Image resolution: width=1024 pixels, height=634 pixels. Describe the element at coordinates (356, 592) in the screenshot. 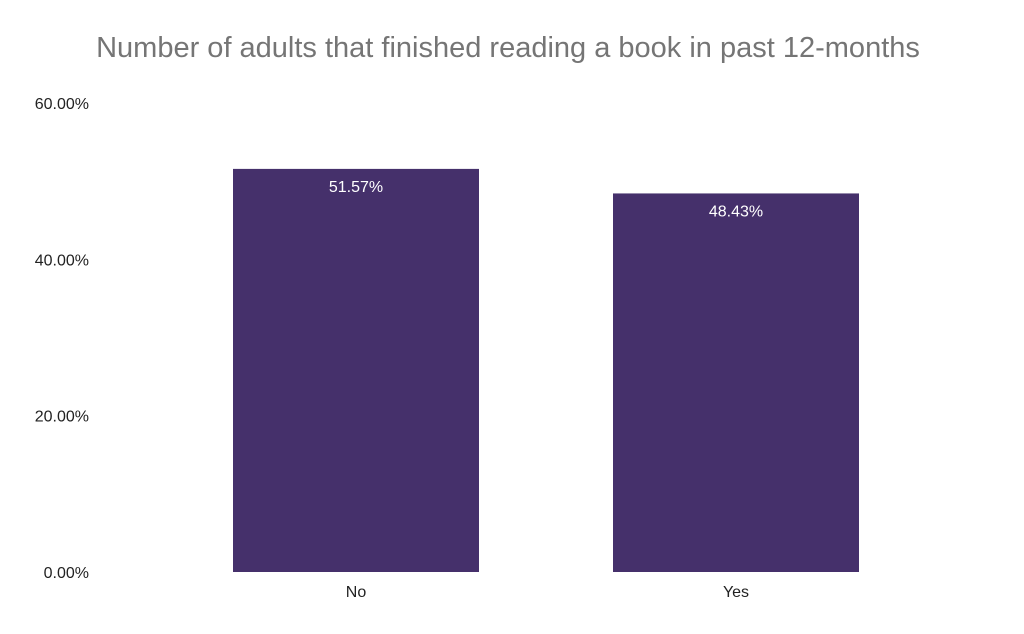

I see `x-category-label: No` at that location.